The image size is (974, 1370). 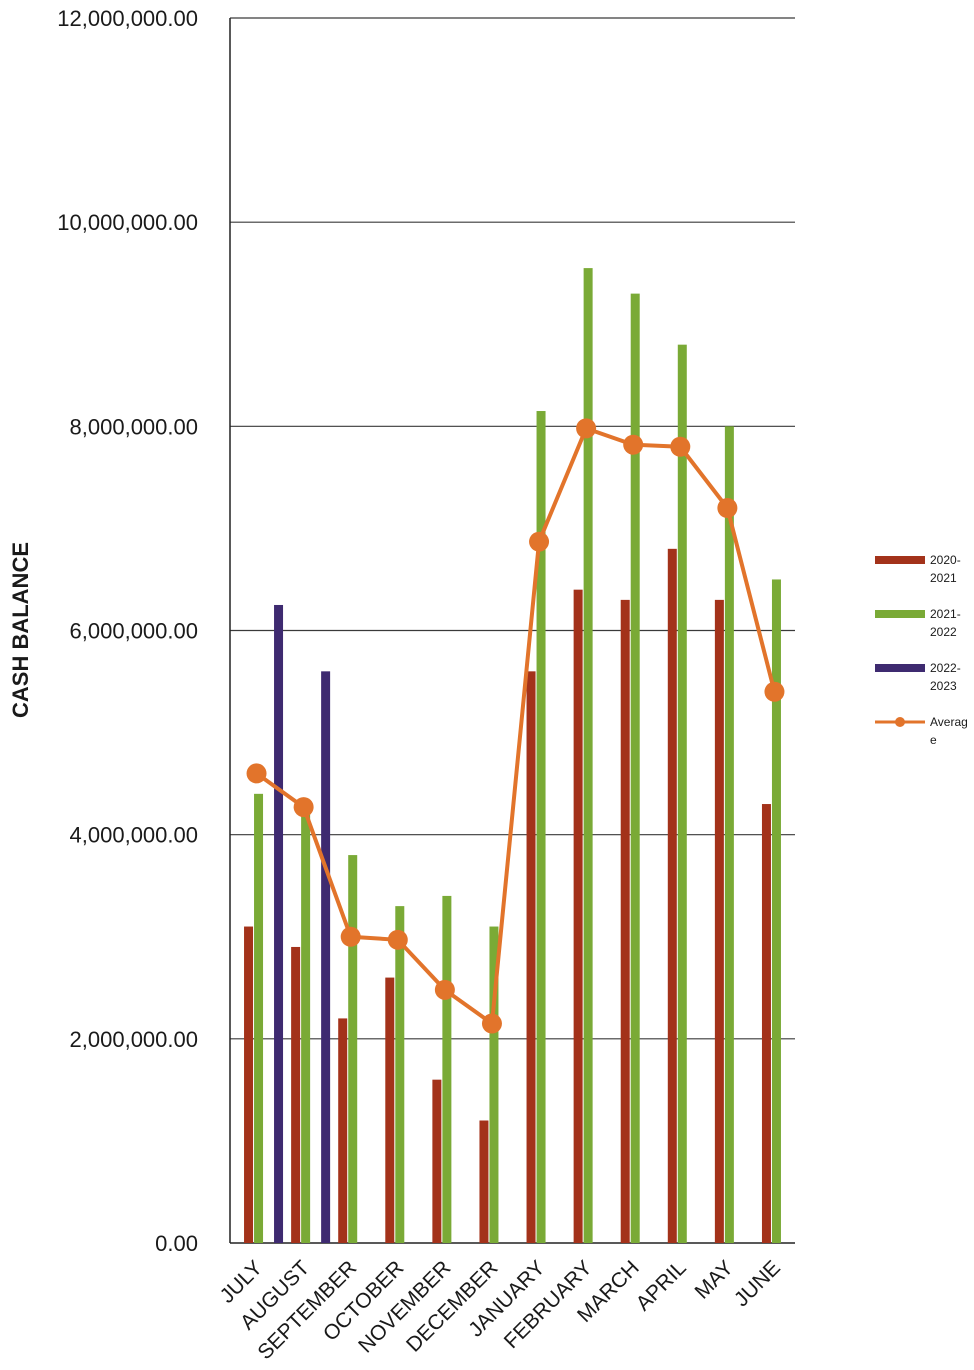 I want to click on bar-2021-2022-september, so click(x=353, y=1049).